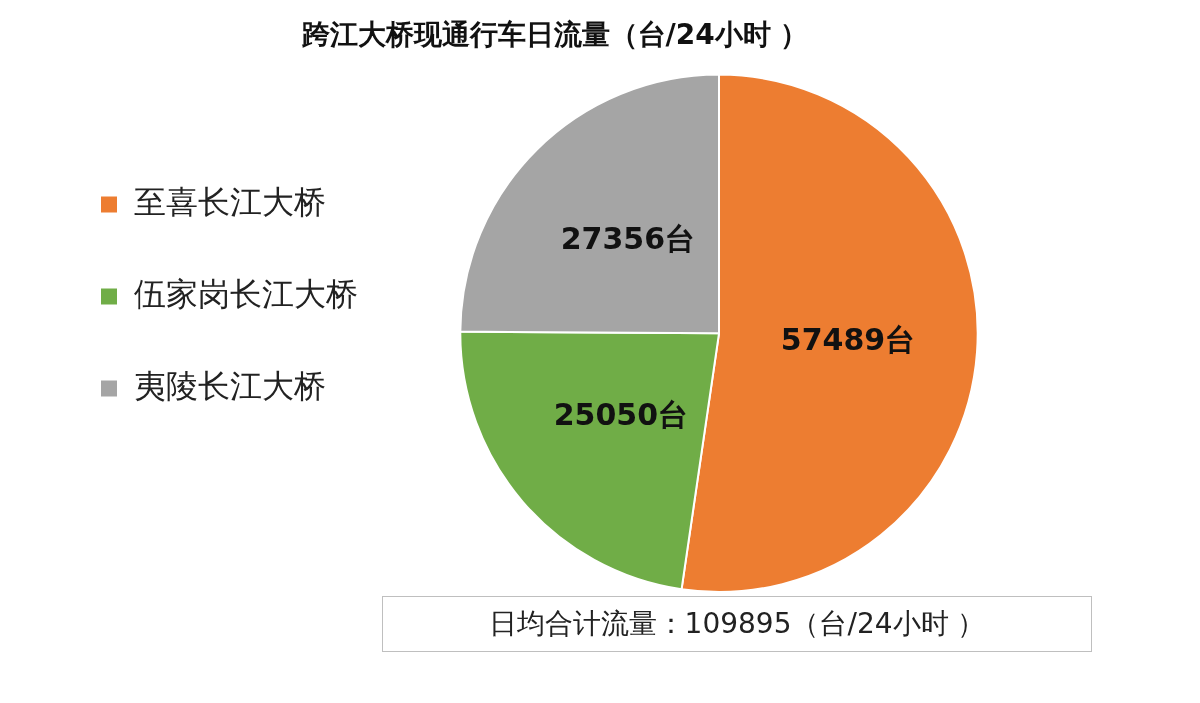 The height and width of the screenshot is (703, 1200). Describe the element at coordinates (554, 35) in the screenshot. I see `chart-title: 跨江大桥现通行车日流量（台/24小时 ）` at that location.